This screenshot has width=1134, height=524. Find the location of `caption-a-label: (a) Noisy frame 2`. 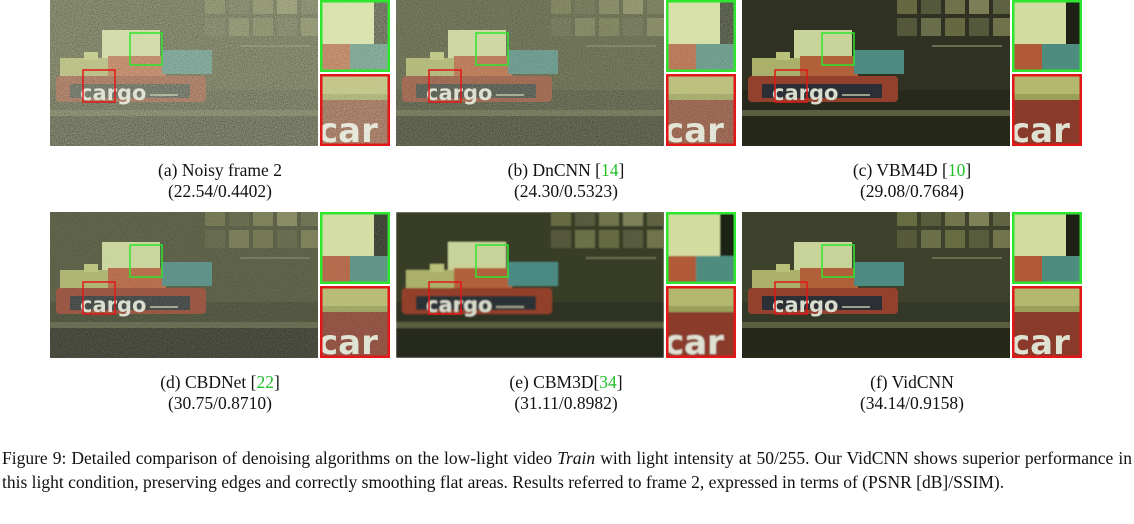

caption-a-label: (a) Noisy frame 2 is located at coordinates (220, 170).